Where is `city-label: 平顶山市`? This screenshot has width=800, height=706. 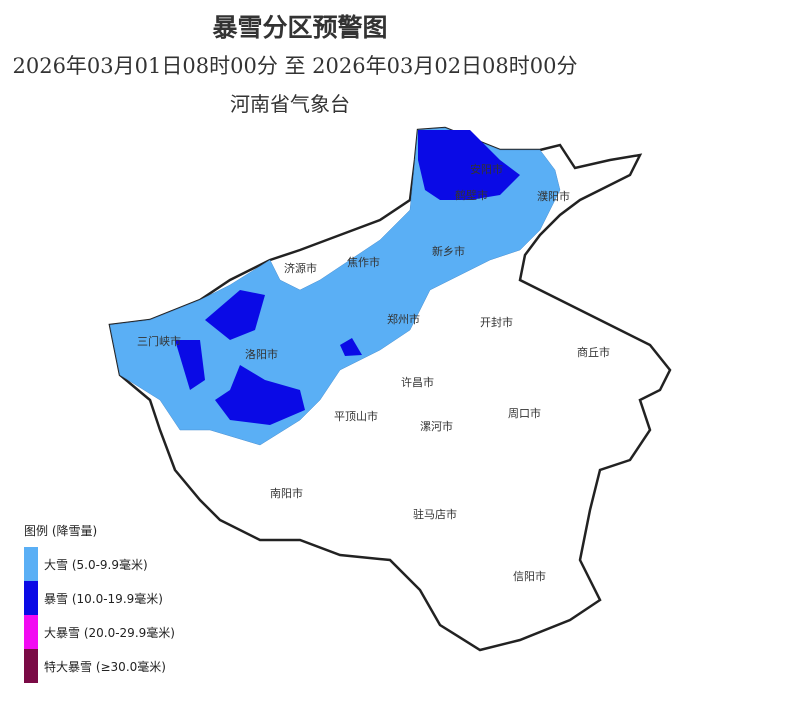 city-label: 平顶山市 is located at coordinates (356, 416).